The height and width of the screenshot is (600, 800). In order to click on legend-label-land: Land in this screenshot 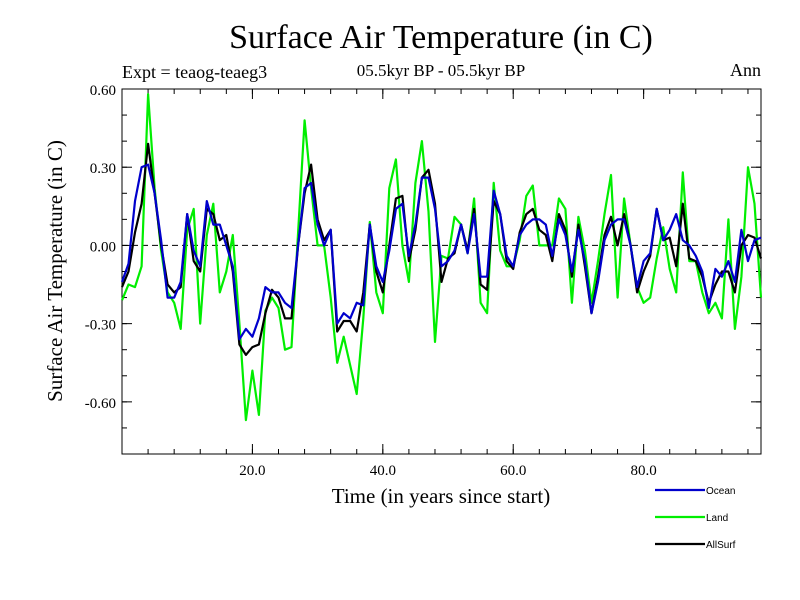, I will do `click(717, 518)`.